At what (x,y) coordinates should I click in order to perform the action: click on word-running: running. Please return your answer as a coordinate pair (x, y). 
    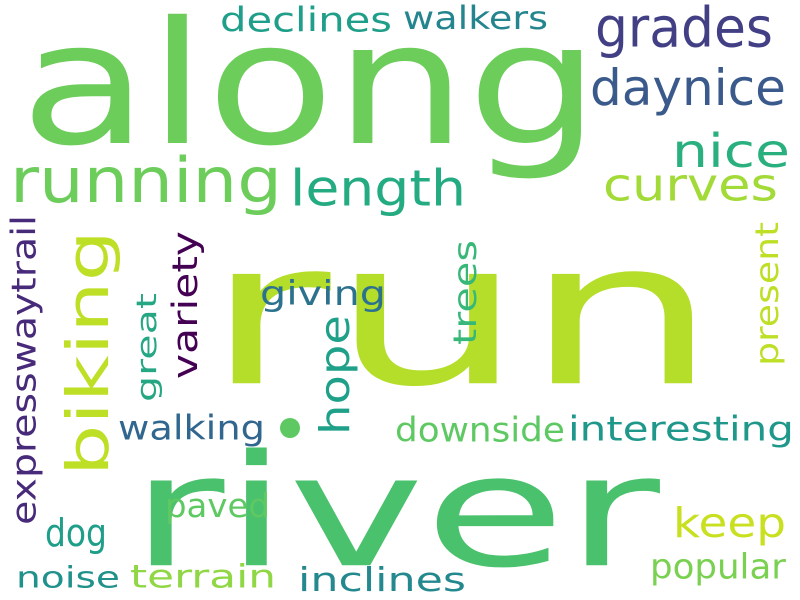
    Looking at the image, I should click on (146, 180).